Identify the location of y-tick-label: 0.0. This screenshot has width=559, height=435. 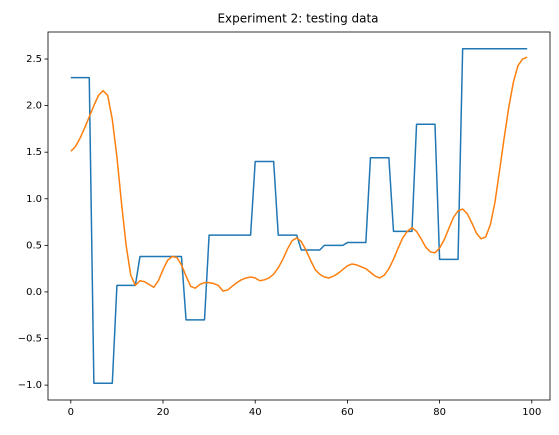
(34, 292).